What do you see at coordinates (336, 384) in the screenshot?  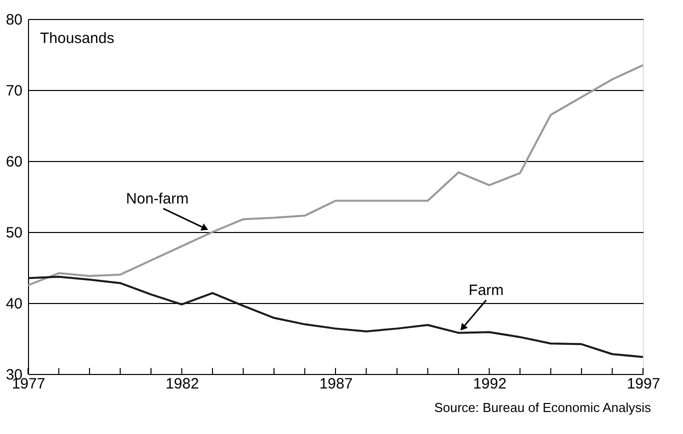 I see `x-tick-label: 1987` at bounding box center [336, 384].